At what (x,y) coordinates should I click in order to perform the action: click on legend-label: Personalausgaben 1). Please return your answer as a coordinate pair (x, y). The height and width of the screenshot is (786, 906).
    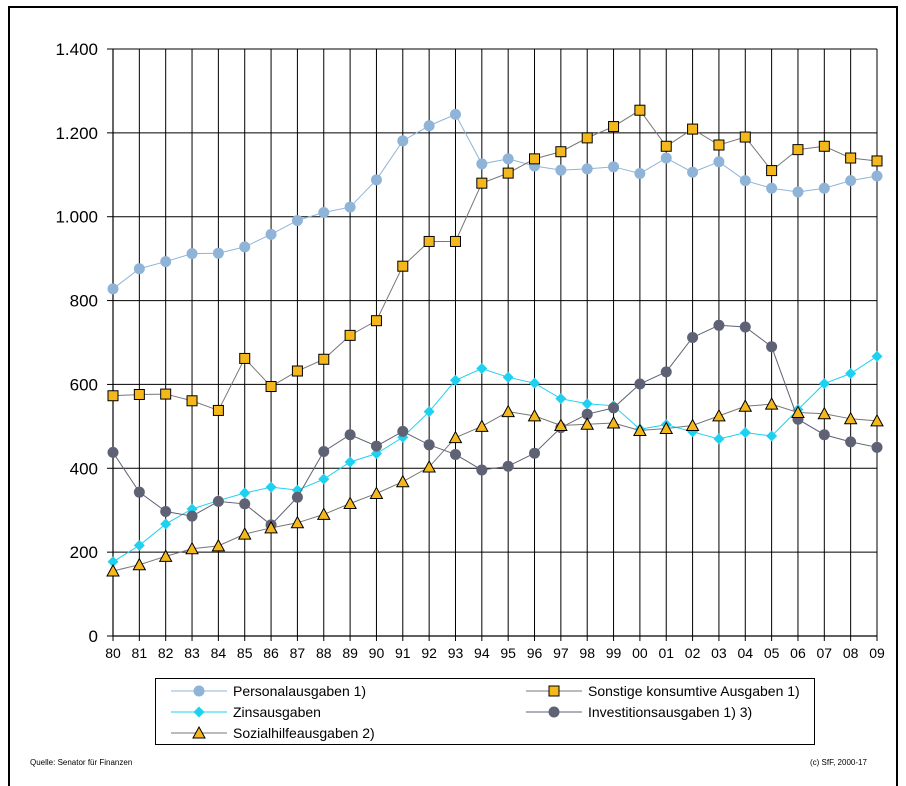
    Looking at the image, I should click on (300, 691).